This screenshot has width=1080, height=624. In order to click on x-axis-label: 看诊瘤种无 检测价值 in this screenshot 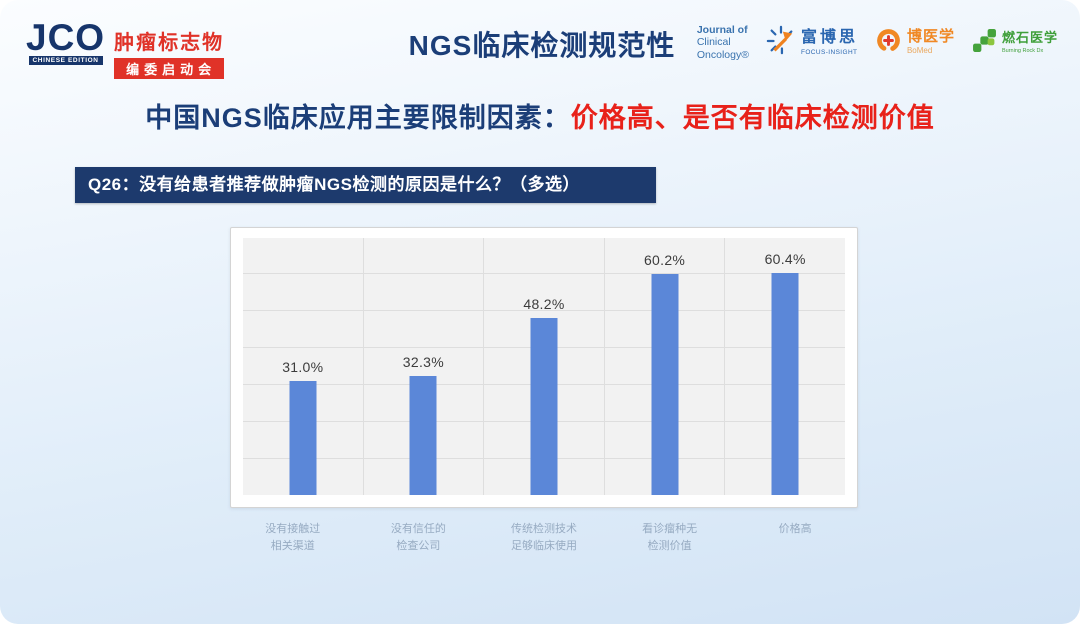, I will do `click(670, 538)`.